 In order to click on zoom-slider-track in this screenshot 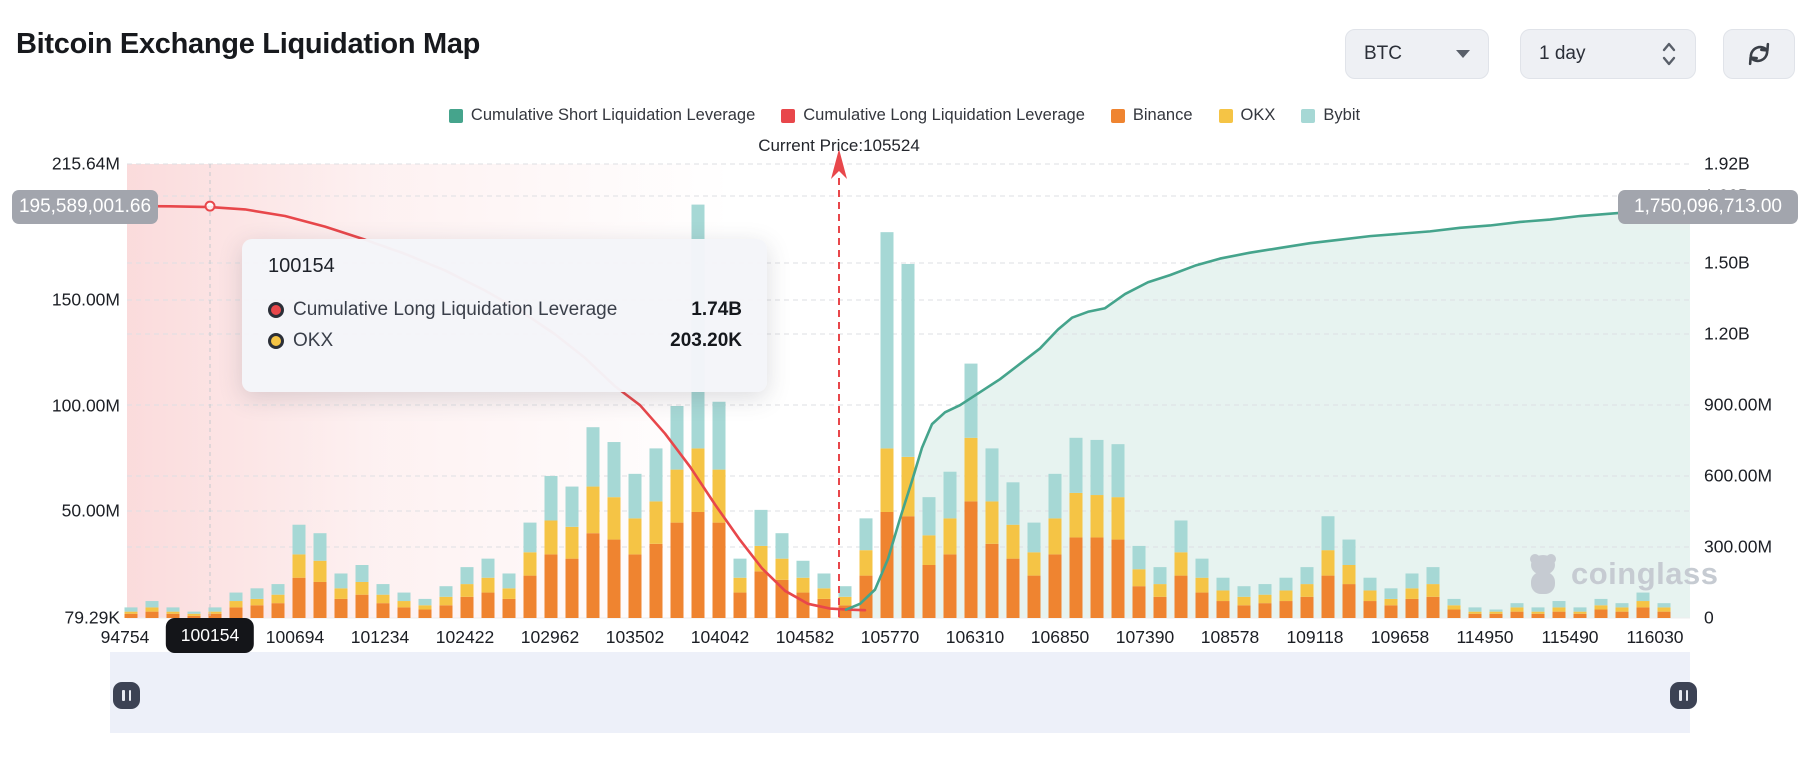, I will do `click(900, 692)`.